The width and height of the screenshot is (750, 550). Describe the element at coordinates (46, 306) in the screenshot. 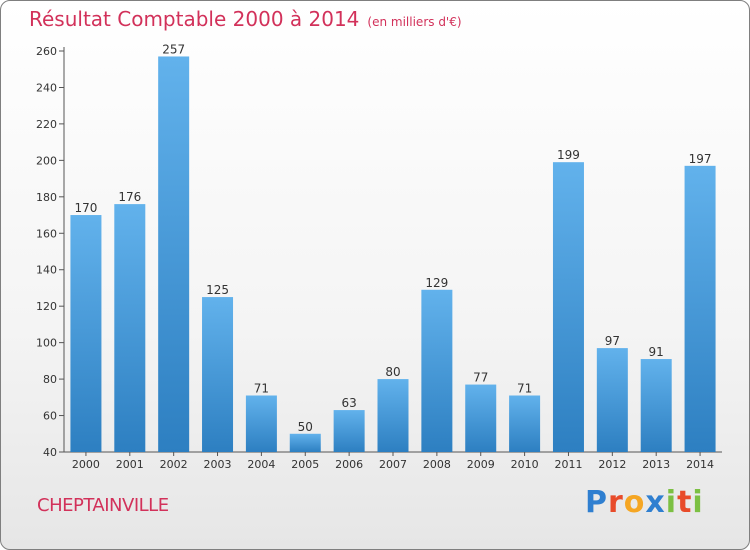

I see `y-tick-label: 120` at that location.